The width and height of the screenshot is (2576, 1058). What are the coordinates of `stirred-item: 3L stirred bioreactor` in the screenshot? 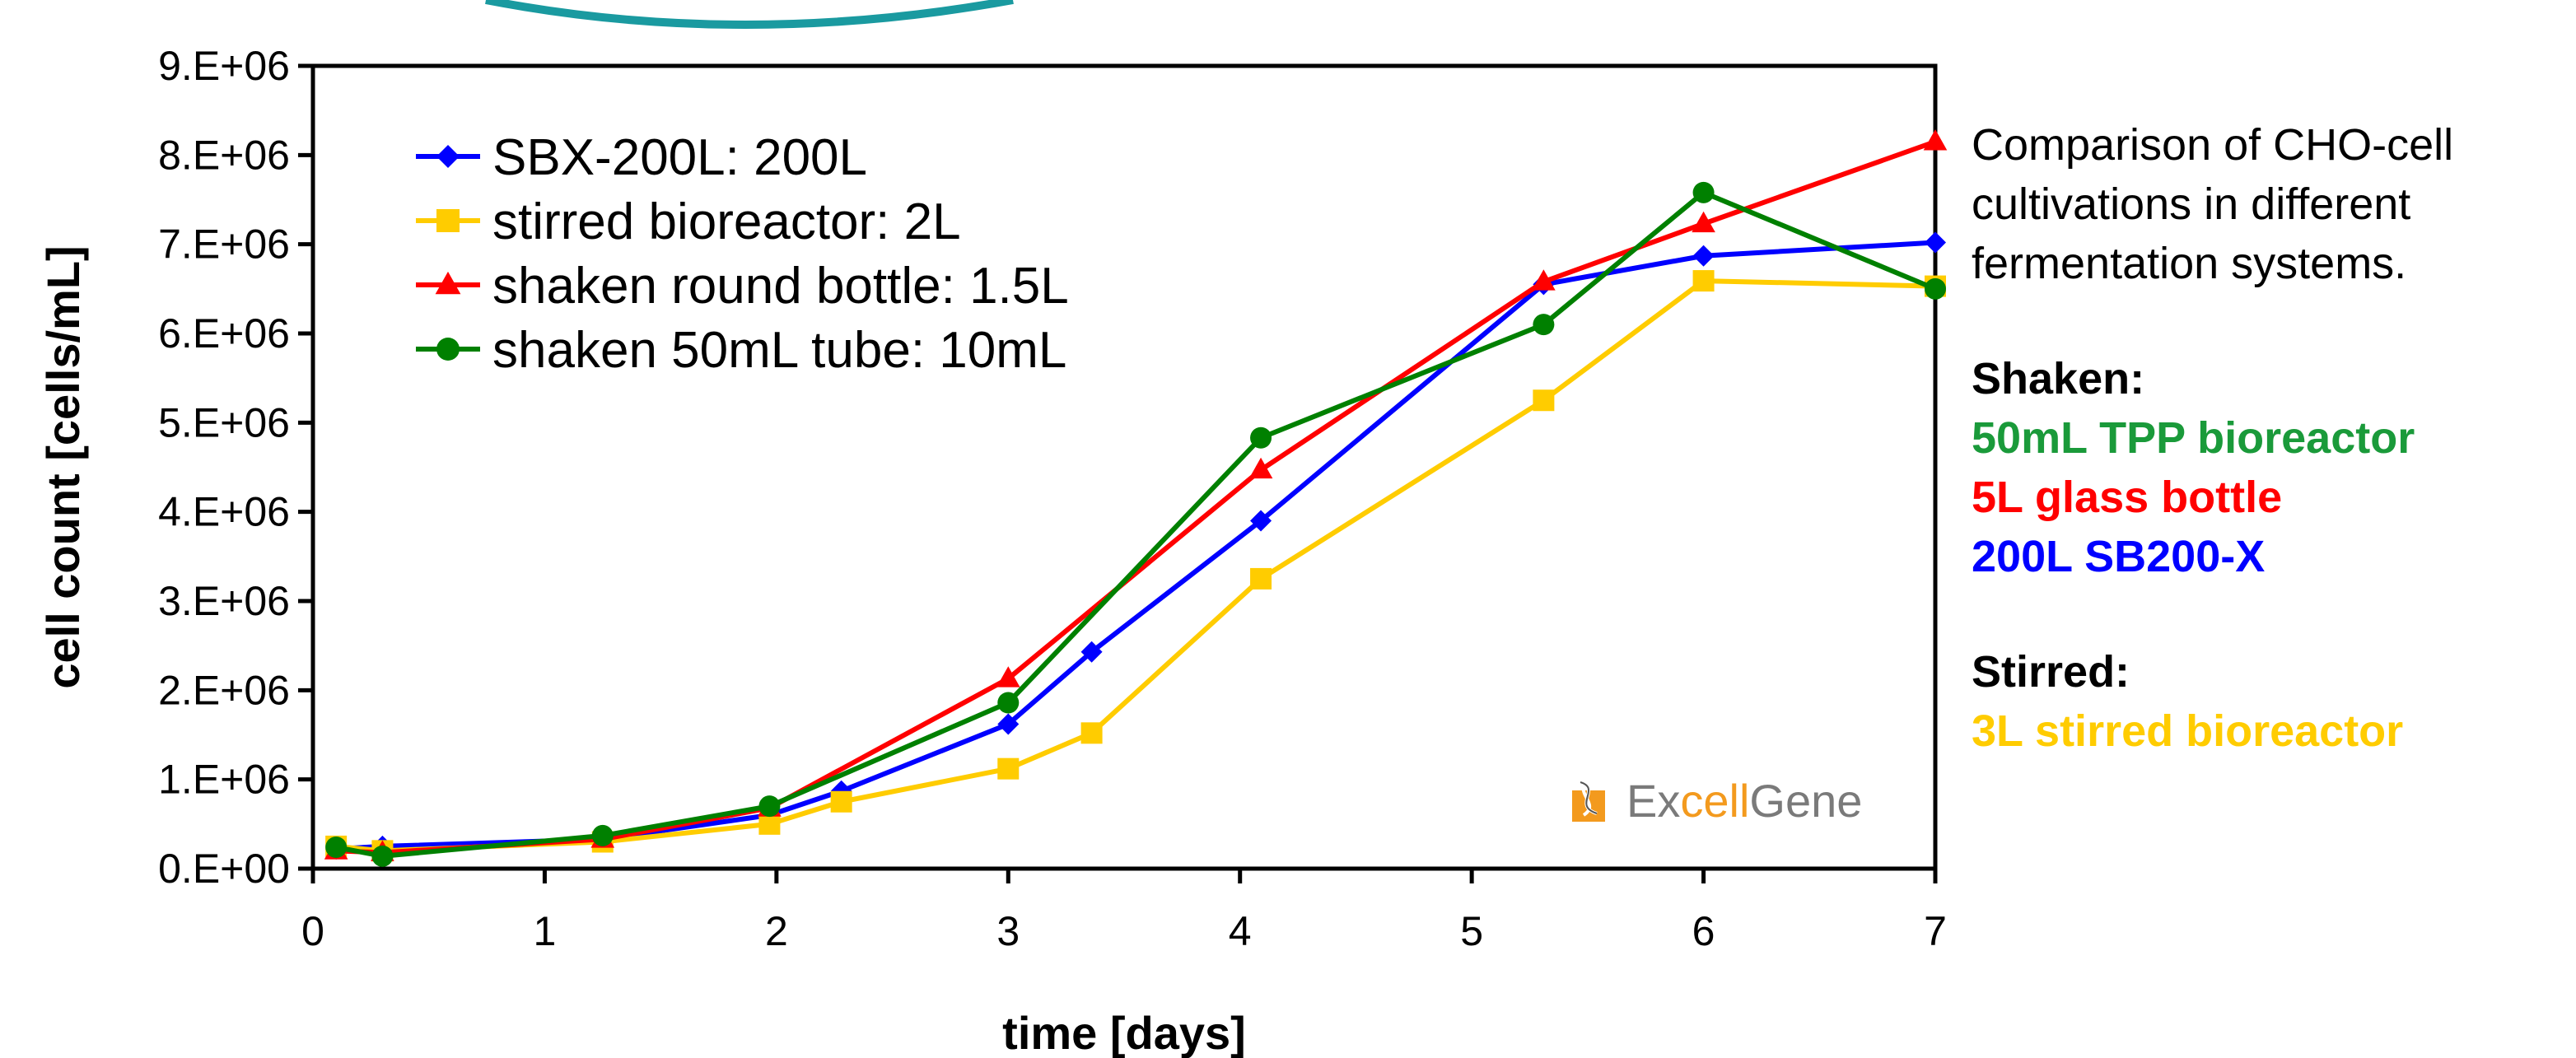 It's located at (2188, 731).